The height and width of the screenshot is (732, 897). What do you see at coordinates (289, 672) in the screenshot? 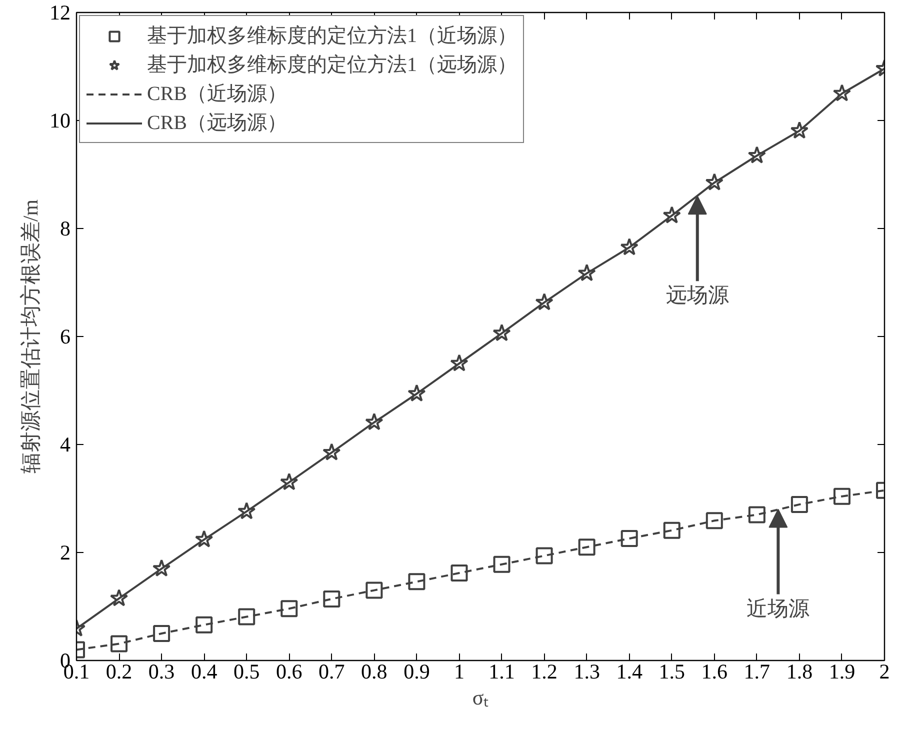
I see `x-tick-label: 0.6` at bounding box center [289, 672].